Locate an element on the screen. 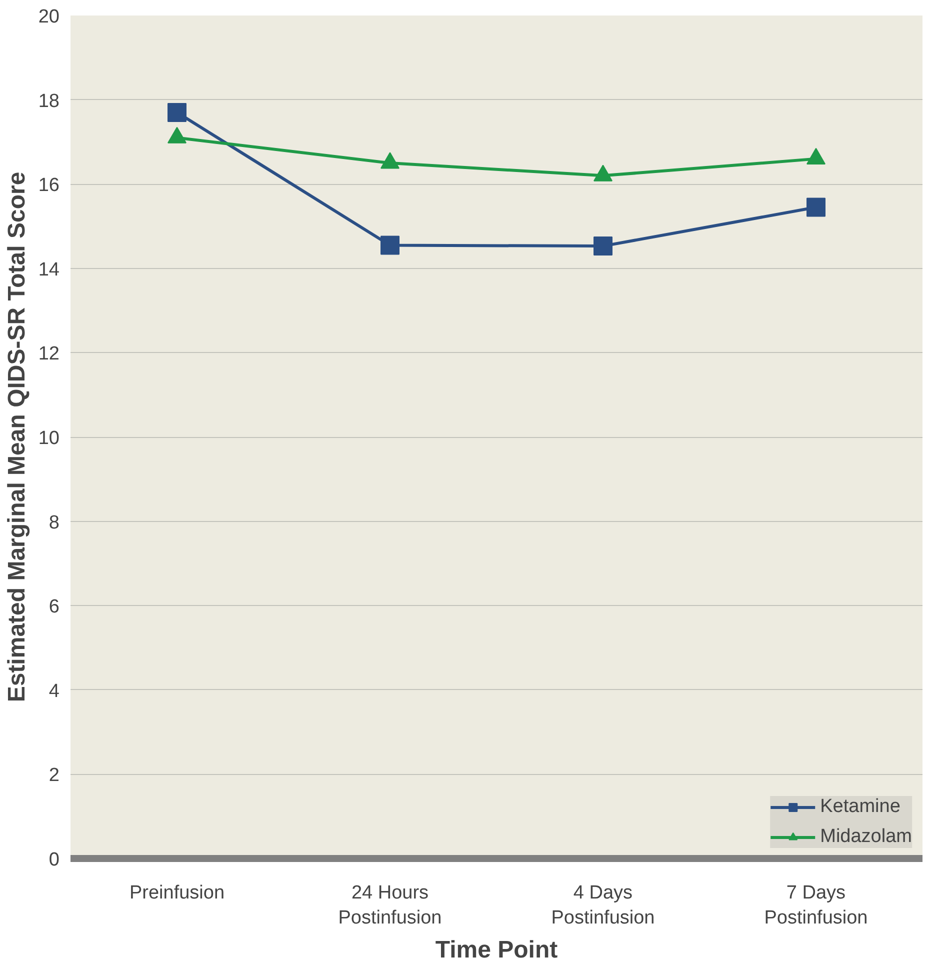 This screenshot has height=966, width=927. y-tick-label: 16 is located at coordinates (49, 185).